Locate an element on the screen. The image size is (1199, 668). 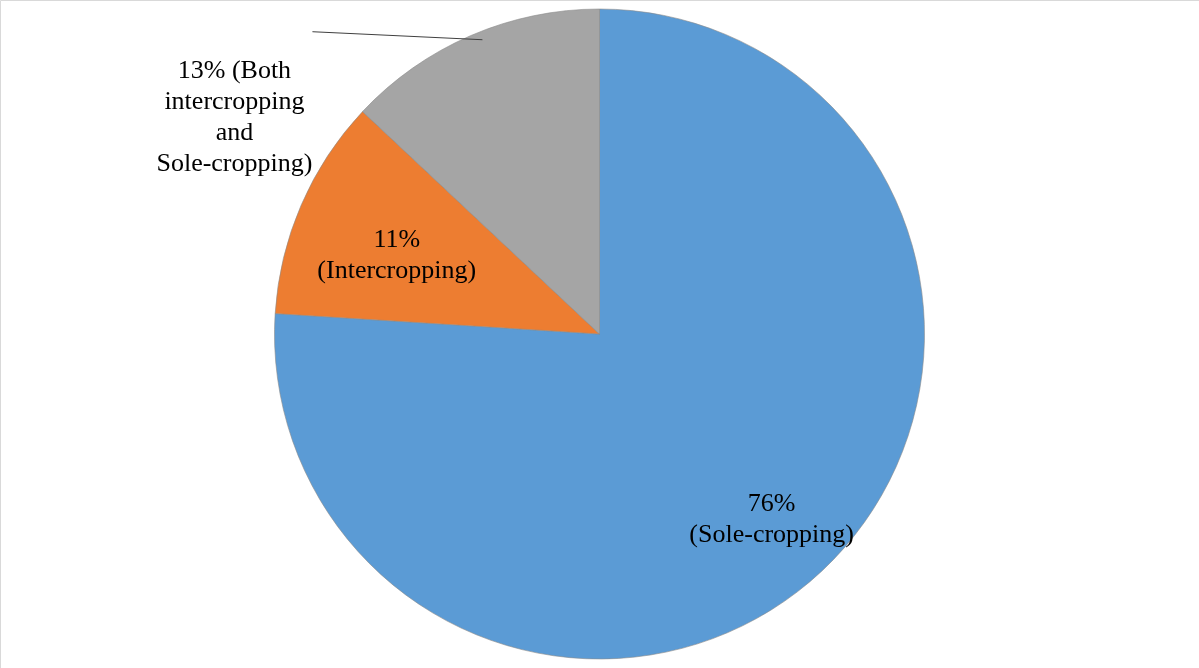
slice-label: 13% (Both intercropping and Sole-cropping) is located at coordinates (234, 116).